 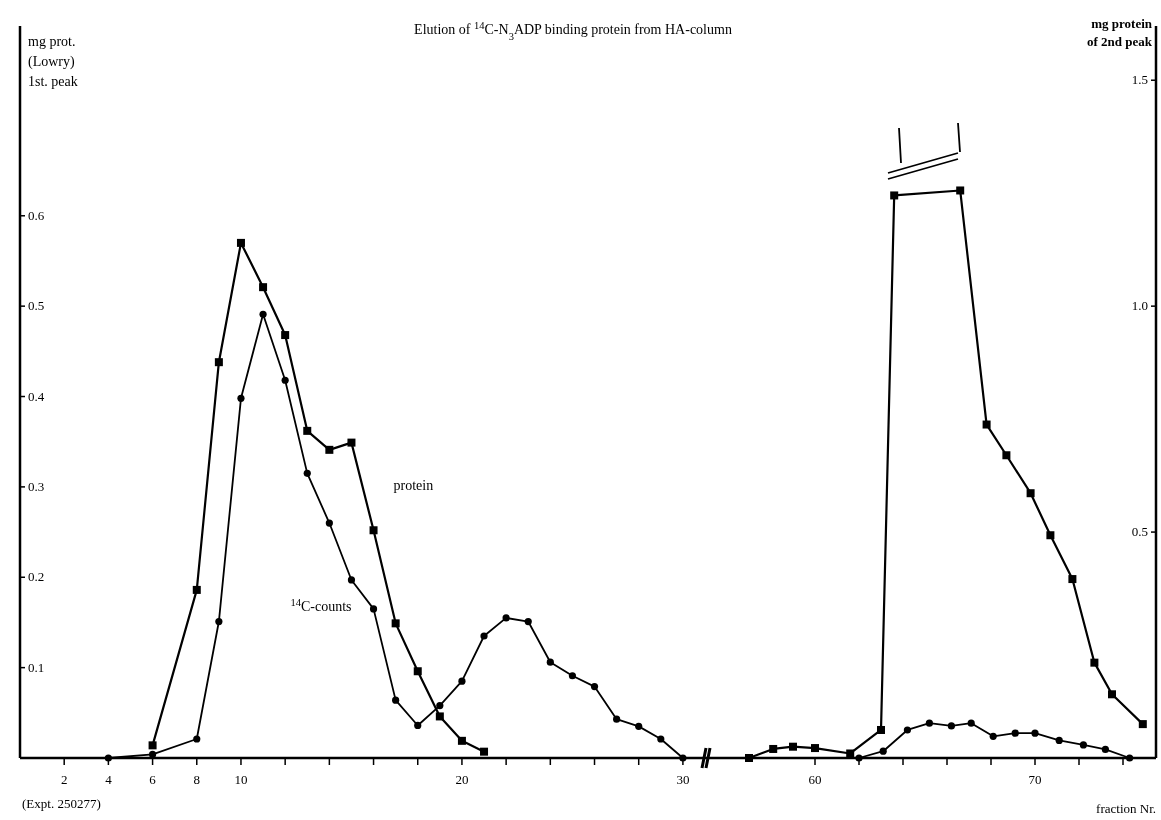 What do you see at coordinates (1119, 32) in the screenshot?
I see `y2-axis-title: mg protein of 2nd peak` at bounding box center [1119, 32].